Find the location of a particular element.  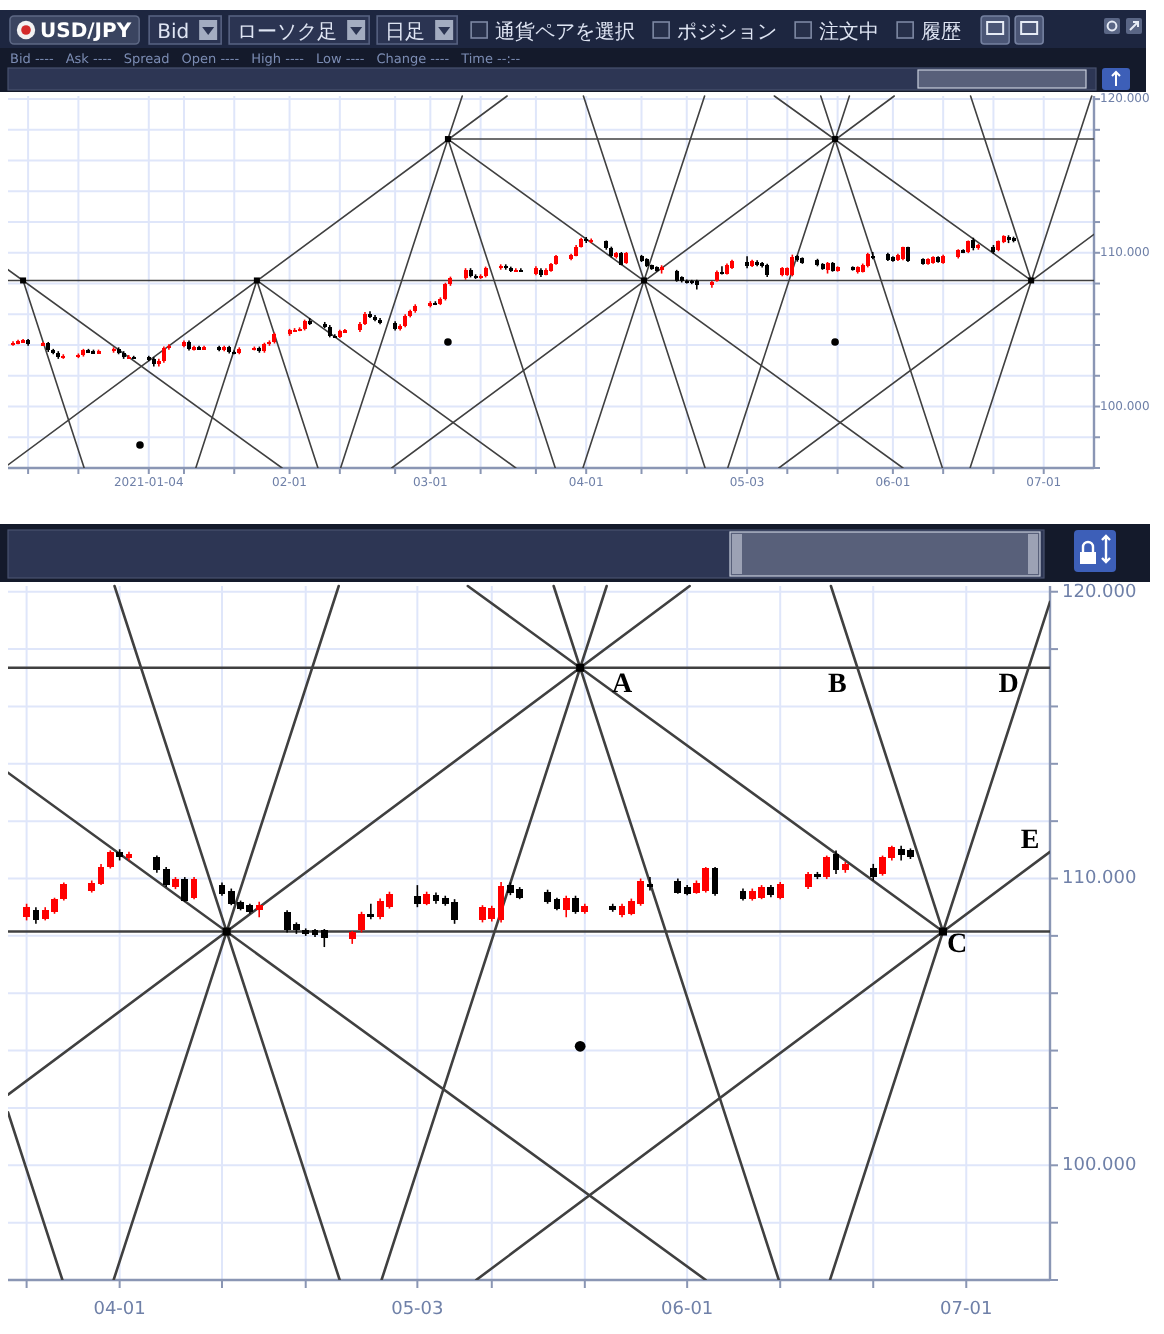

y-tick-label: 100.000 is located at coordinates (1099, 1166).